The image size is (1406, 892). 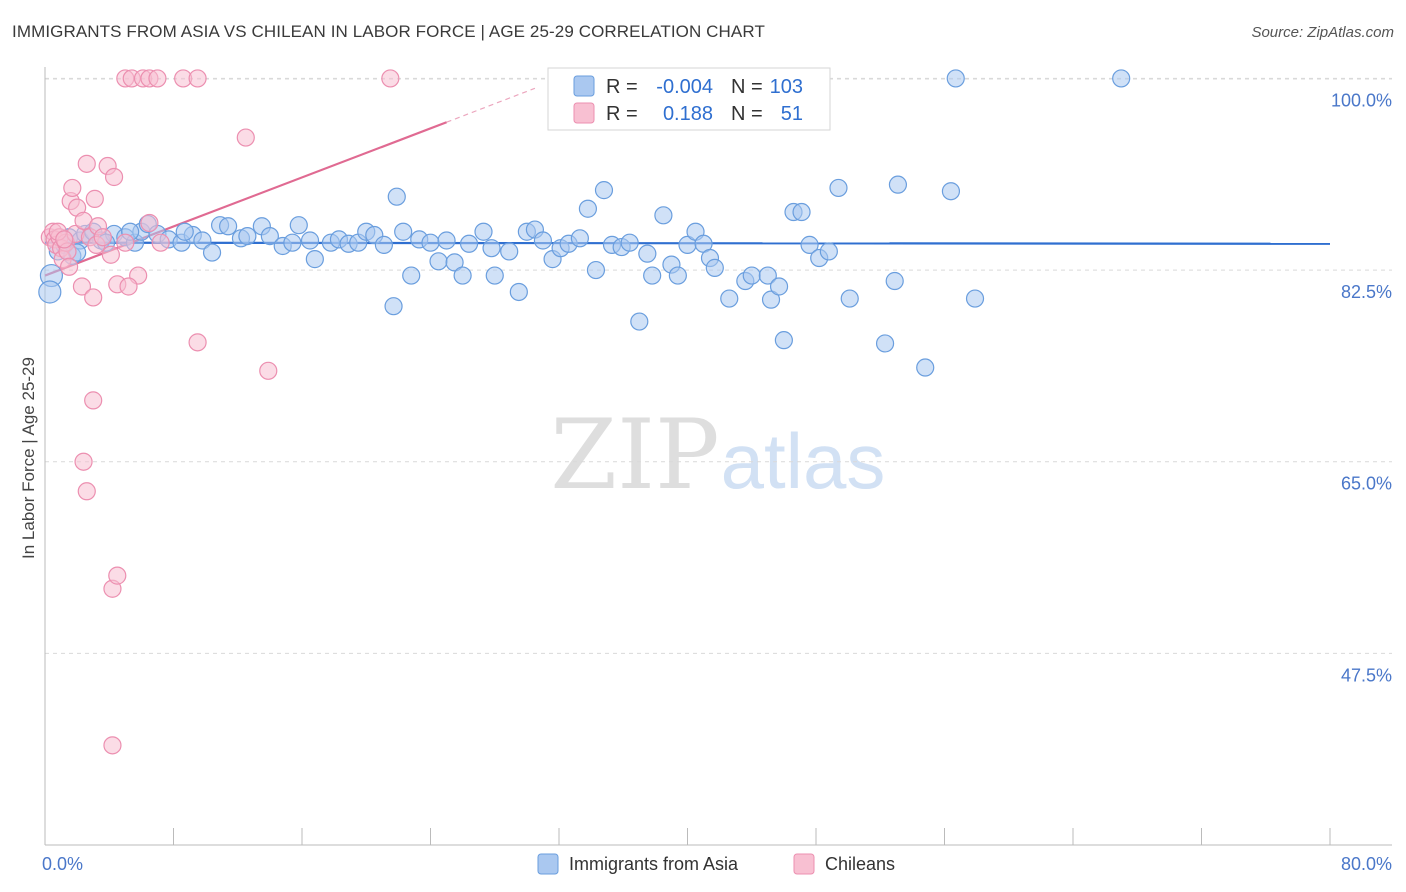 I want to click on stats-n-label-asia: N =, so click(x=747, y=87).